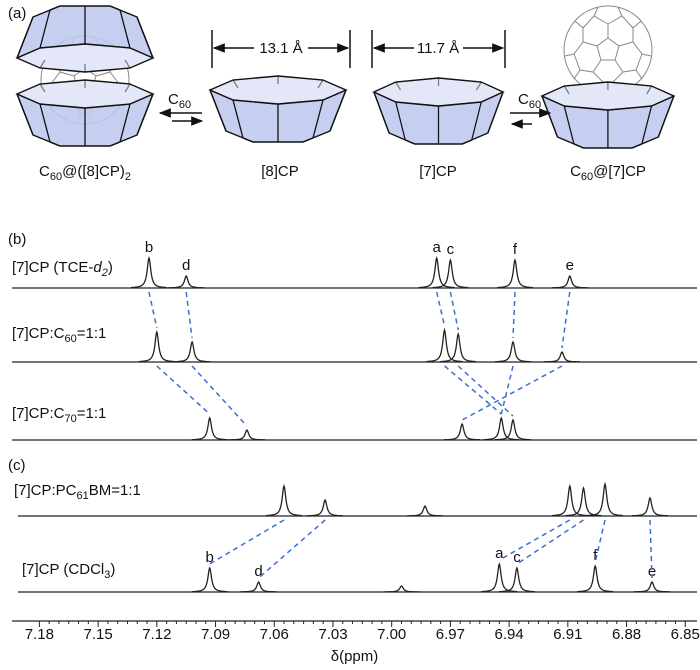  I want to click on spectrum-label: [7]CP:PC61BM=1:1, so click(77, 492).